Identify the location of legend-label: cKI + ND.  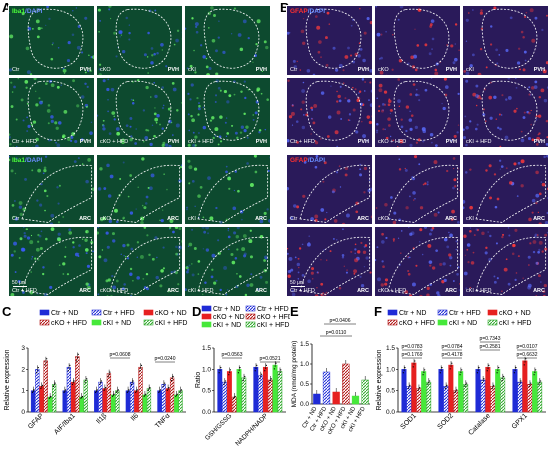
(463, 323).